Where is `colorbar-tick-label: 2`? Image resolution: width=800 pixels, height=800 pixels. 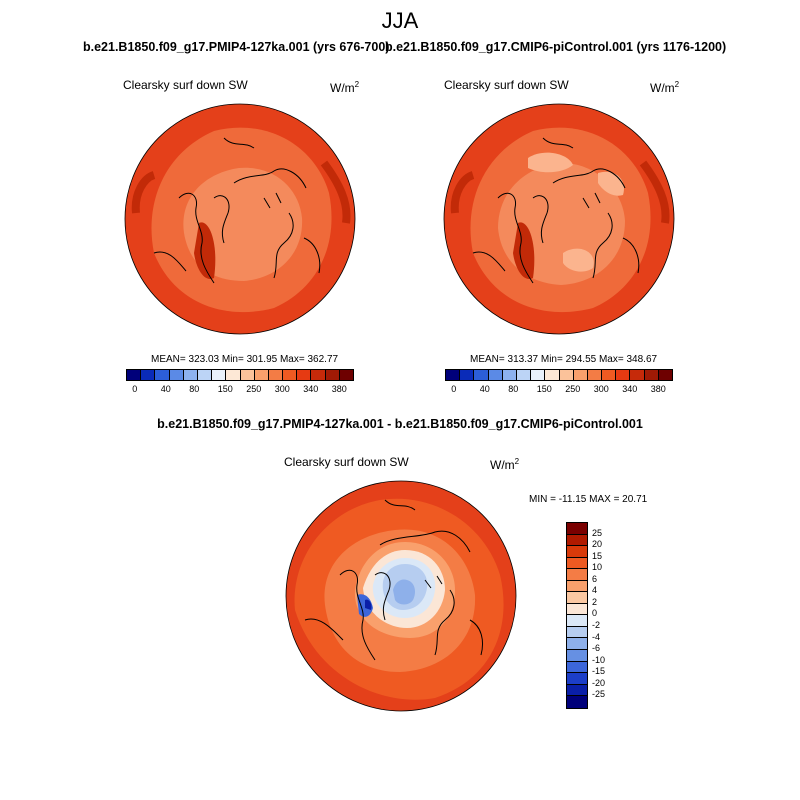 colorbar-tick-label: 2 is located at coordinates (595, 601).